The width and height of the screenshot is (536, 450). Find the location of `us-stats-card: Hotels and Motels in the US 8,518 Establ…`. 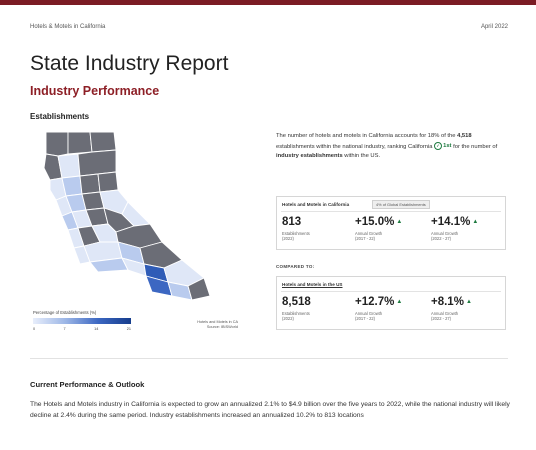

us-stats-card: Hotels and Motels in the US 8,518 Establ… is located at coordinates (391, 303).